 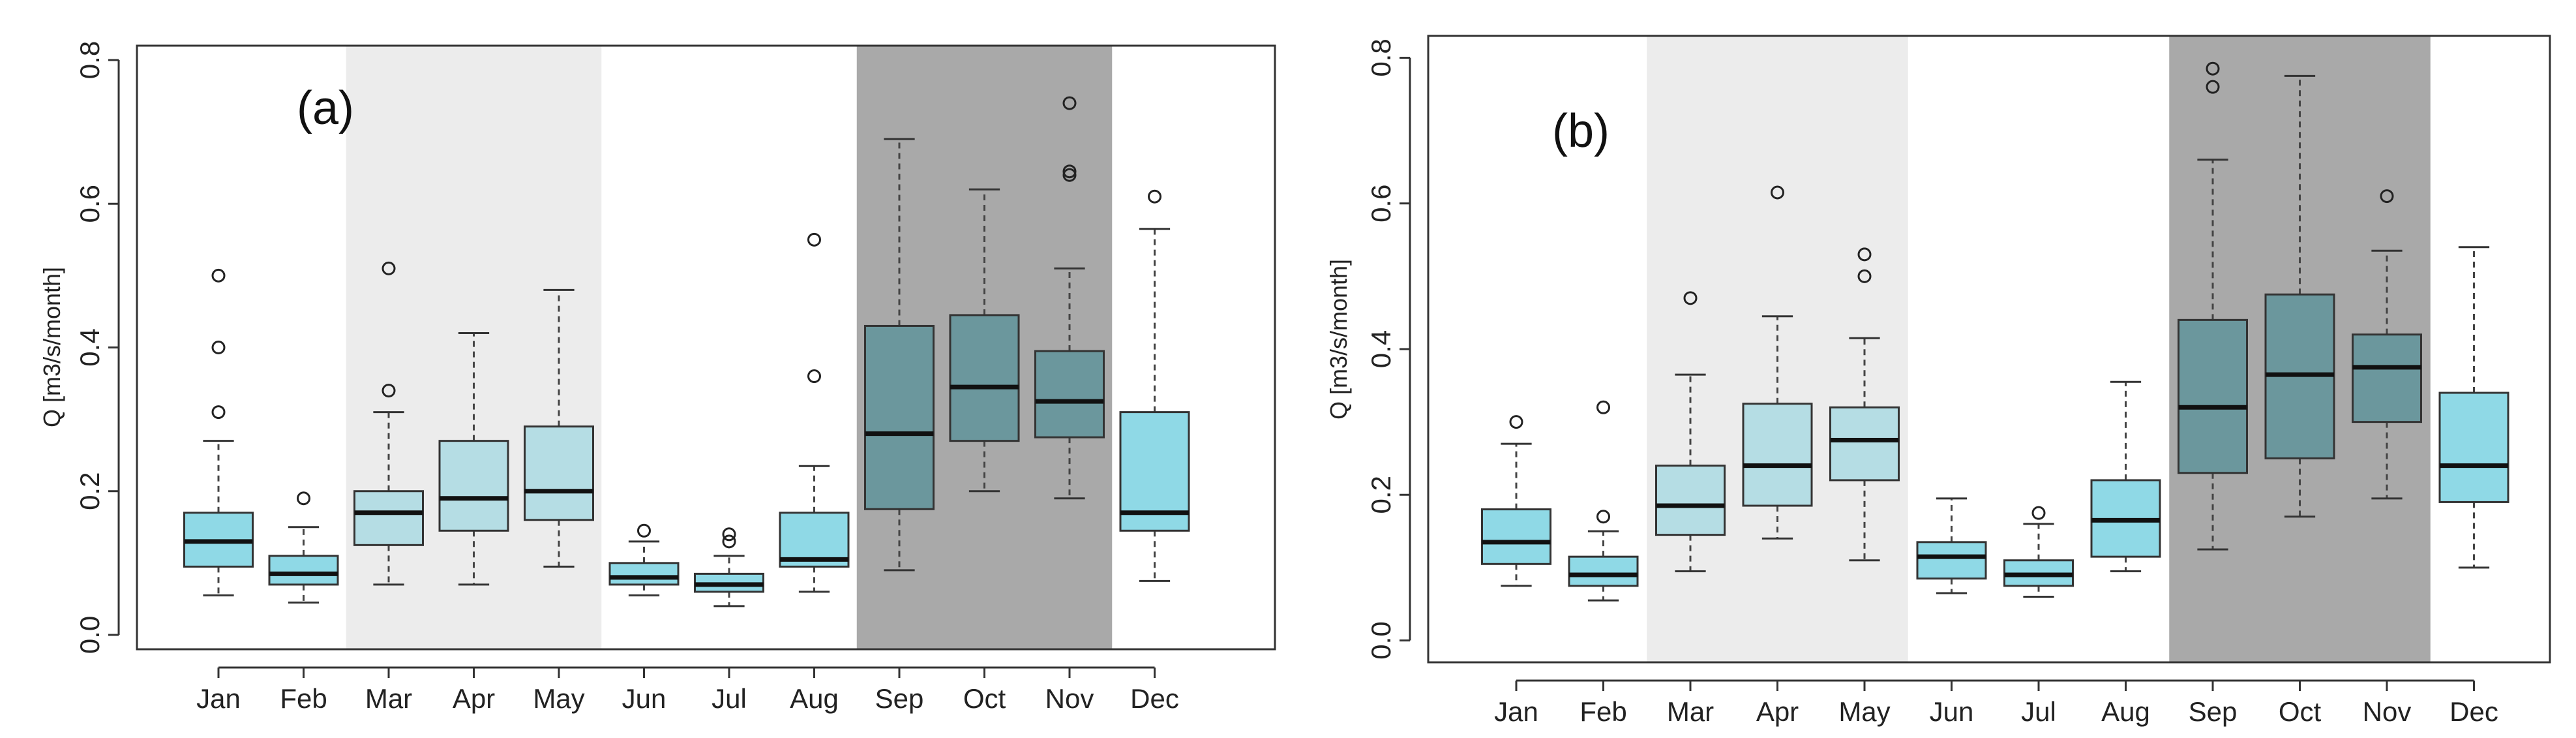 I want to click on panel-a-box-jul, so click(x=729, y=567).